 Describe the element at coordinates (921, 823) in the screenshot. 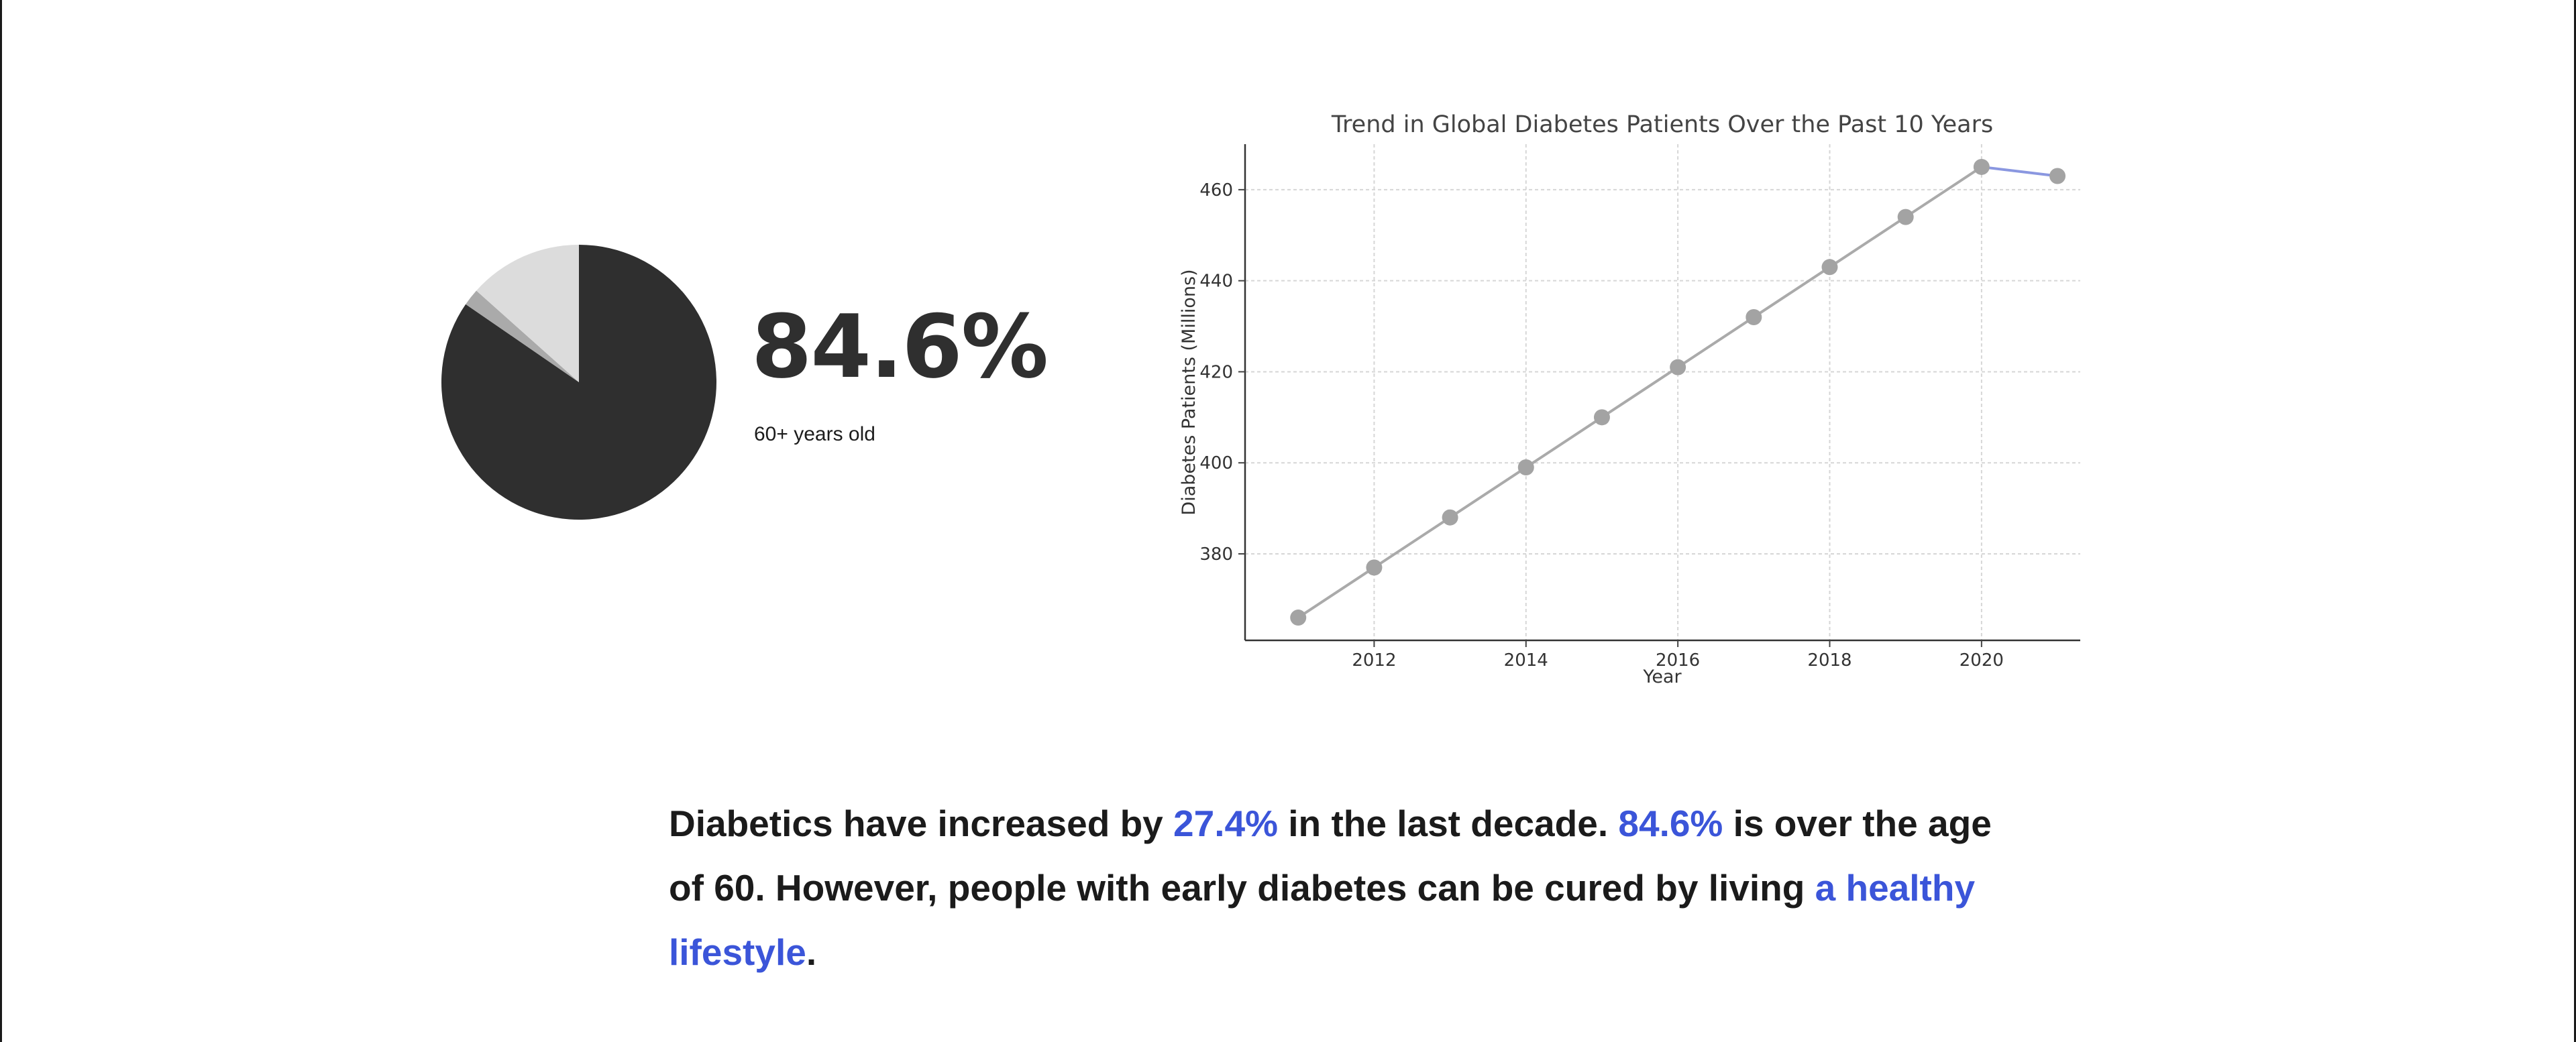

I see `summary-text-part-1: Diabetics have increased by` at that location.